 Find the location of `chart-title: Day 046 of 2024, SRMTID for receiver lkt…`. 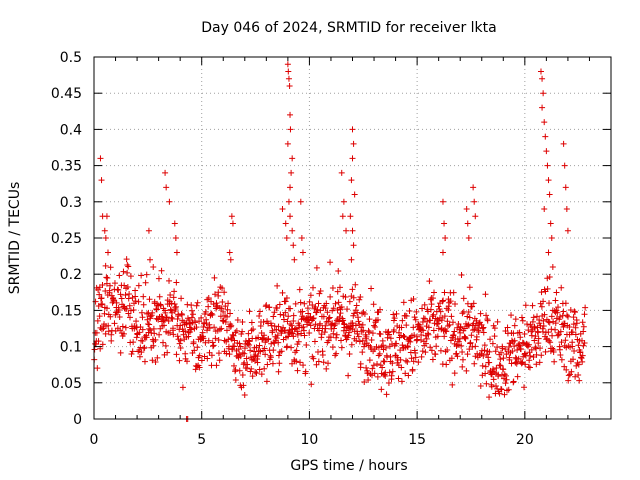

chart-title: Day 046 of 2024, SRMTID for receiver lkt… is located at coordinates (348, 28).